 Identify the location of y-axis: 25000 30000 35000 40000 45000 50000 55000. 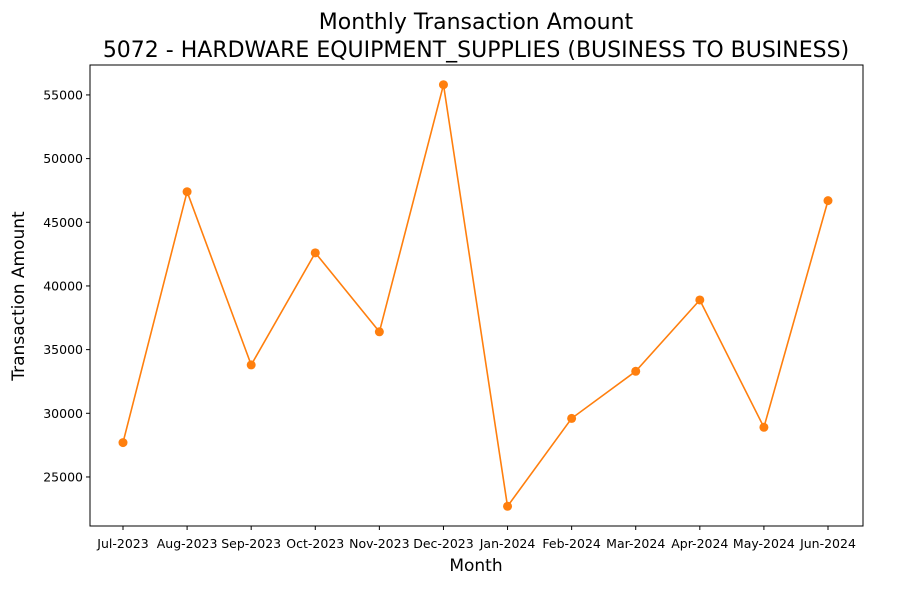
(66, 285).